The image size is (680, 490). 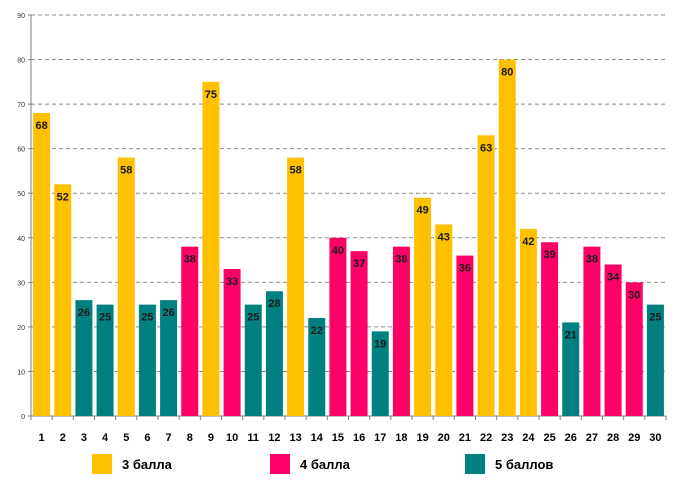 I want to click on x-tick-label: 4, so click(x=105, y=438).